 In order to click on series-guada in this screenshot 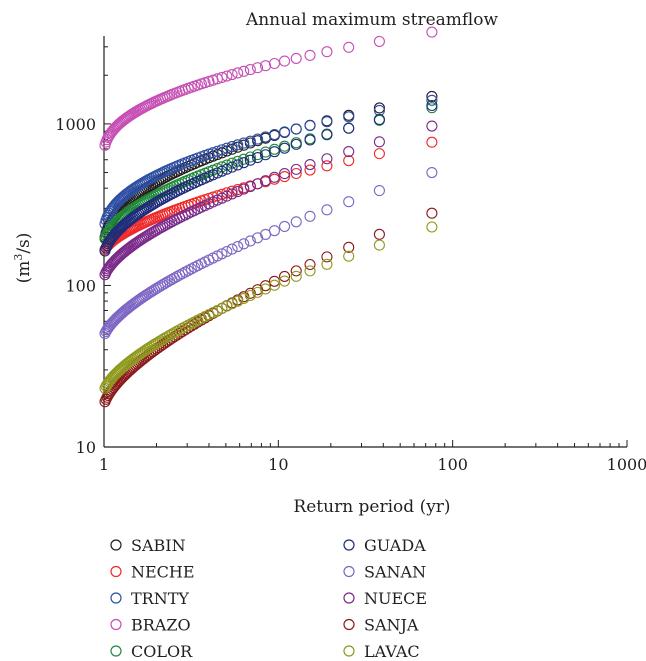, I will do `click(268, 178)`.